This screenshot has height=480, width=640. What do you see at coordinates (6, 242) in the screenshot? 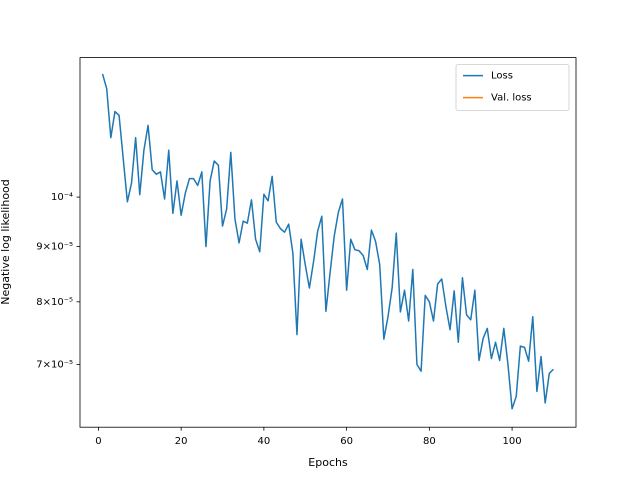
I see `y-axis-label: Negative log likelihood` at bounding box center [6, 242].